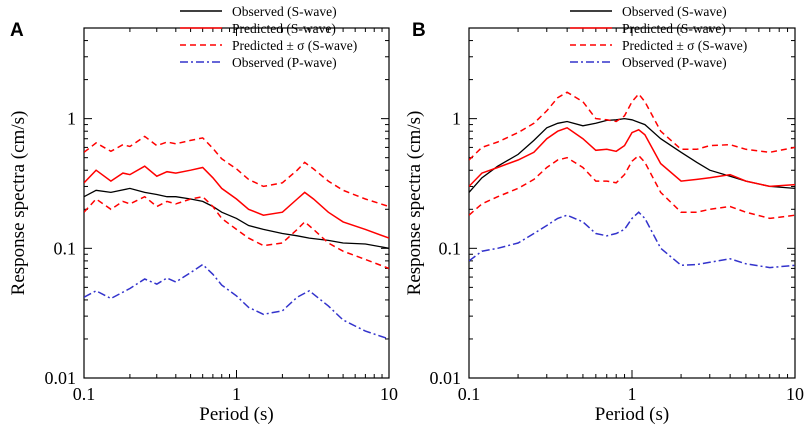 Image resolution: width=809 pixels, height=432 pixels. Describe the element at coordinates (419, 30) in the screenshot. I see `panel-label: B` at that location.